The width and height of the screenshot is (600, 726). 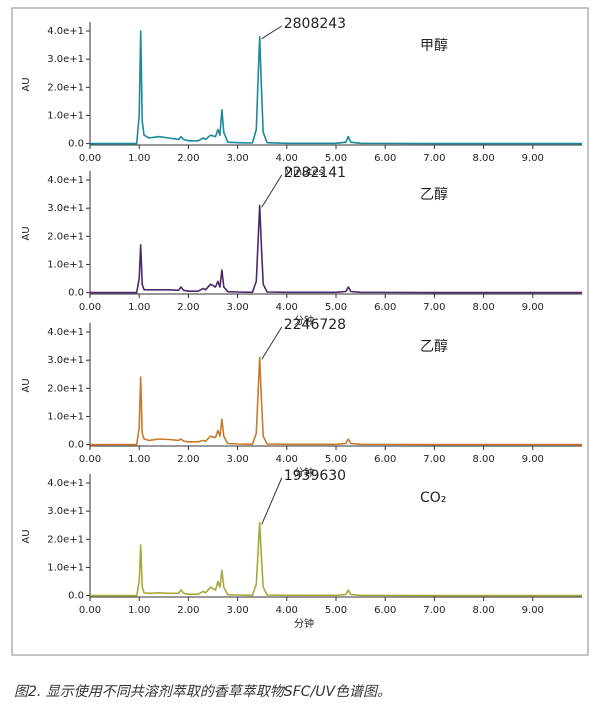 I want to click on x-axis-label: Minutes, so click(x=303, y=172).